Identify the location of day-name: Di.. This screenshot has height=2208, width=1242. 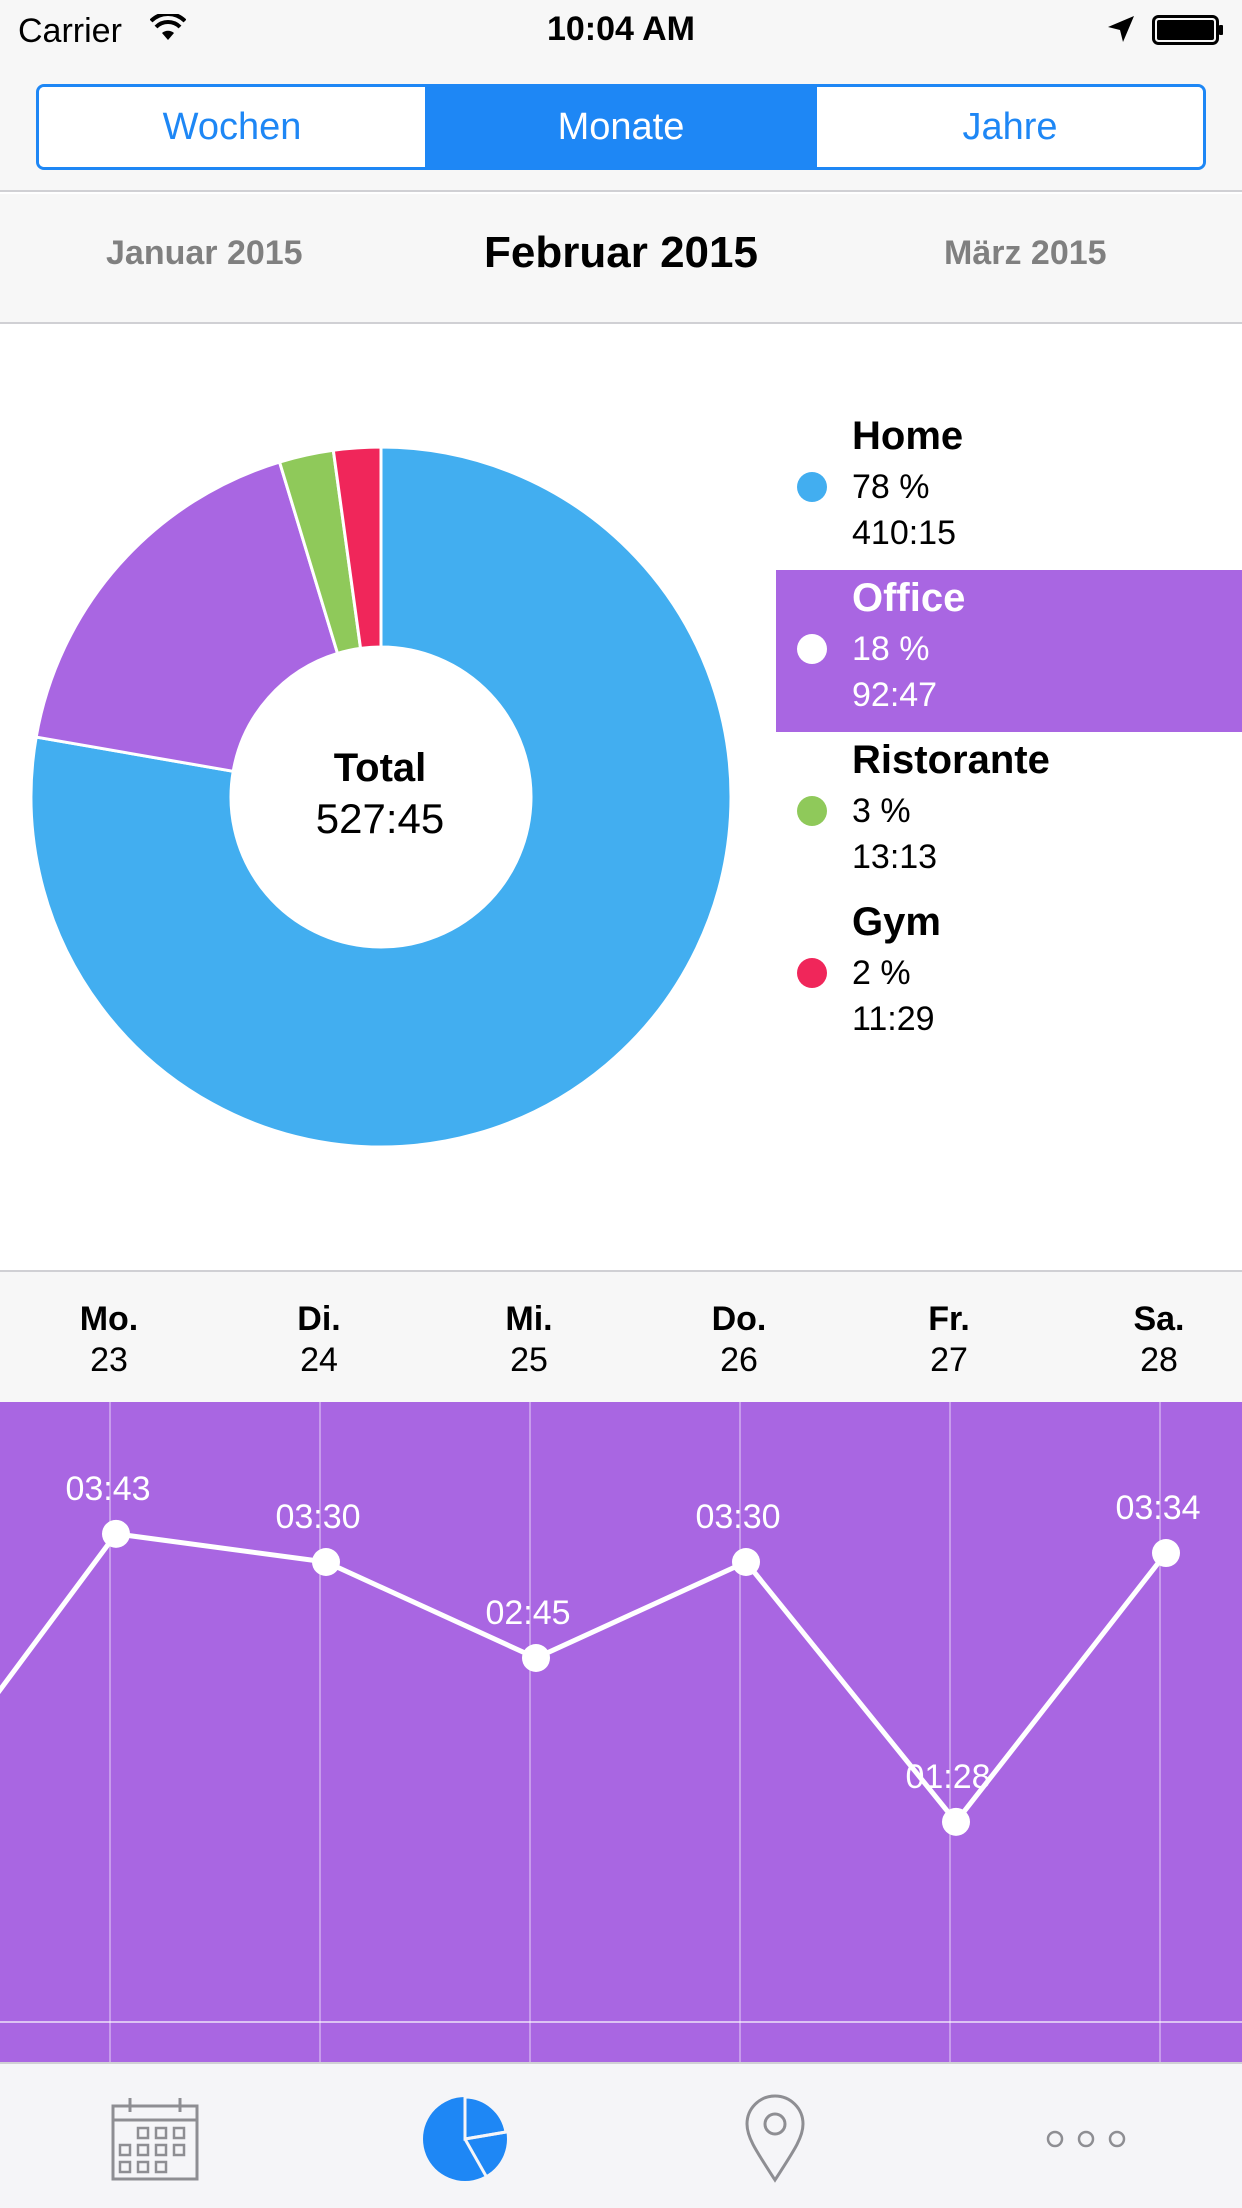
(319, 1319).